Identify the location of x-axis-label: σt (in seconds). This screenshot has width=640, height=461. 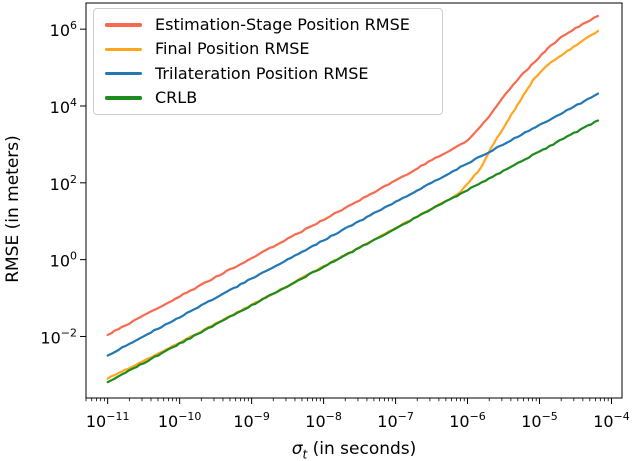
(354, 450).